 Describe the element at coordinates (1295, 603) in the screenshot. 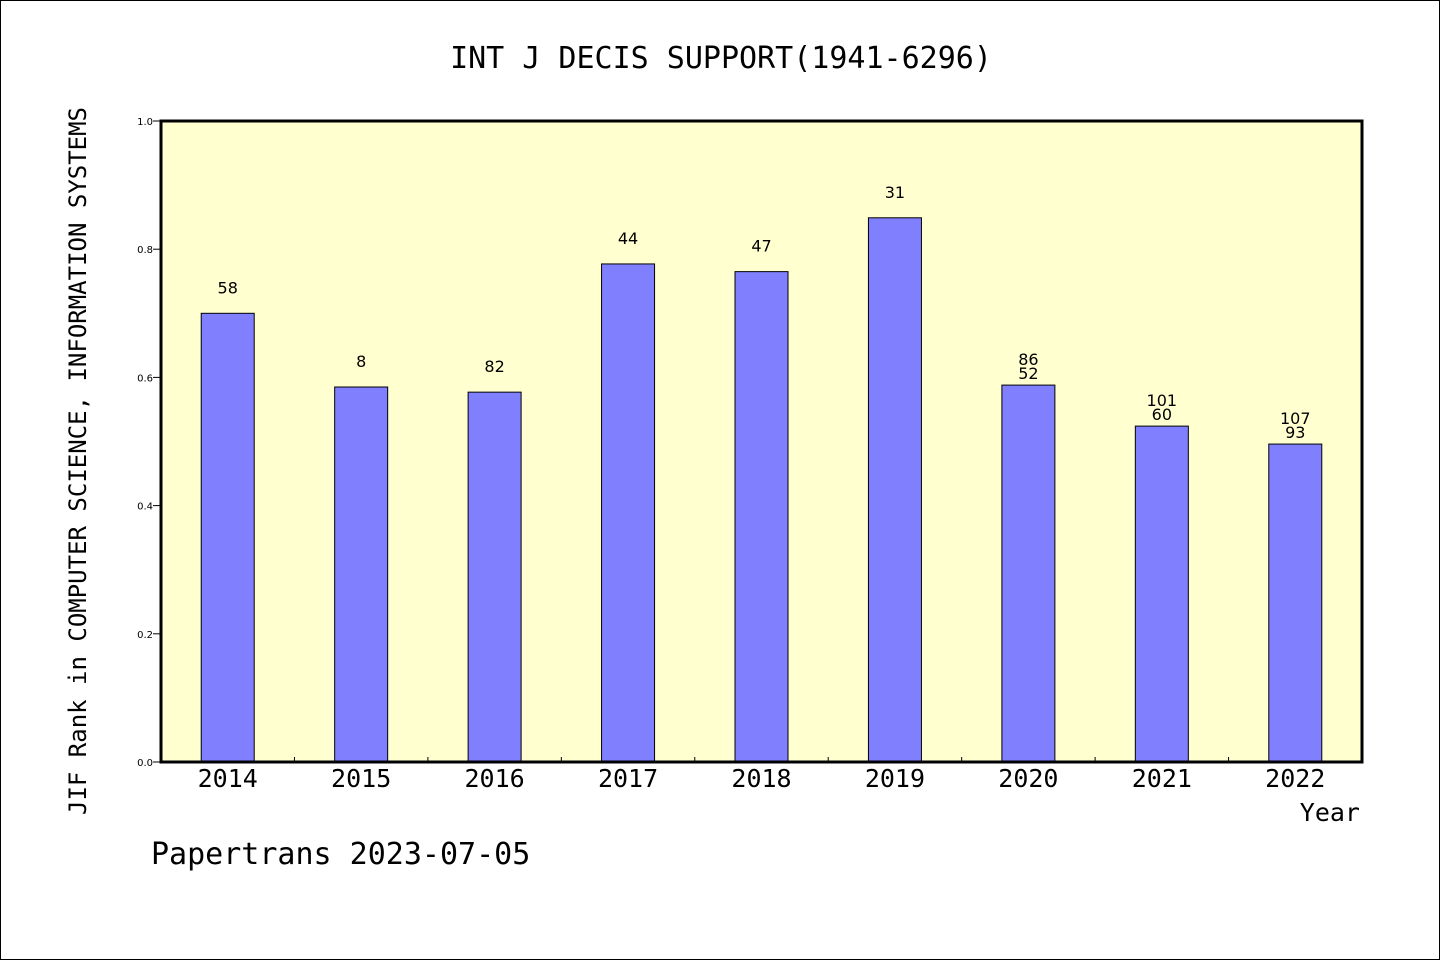

I see `bar-2022` at that location.